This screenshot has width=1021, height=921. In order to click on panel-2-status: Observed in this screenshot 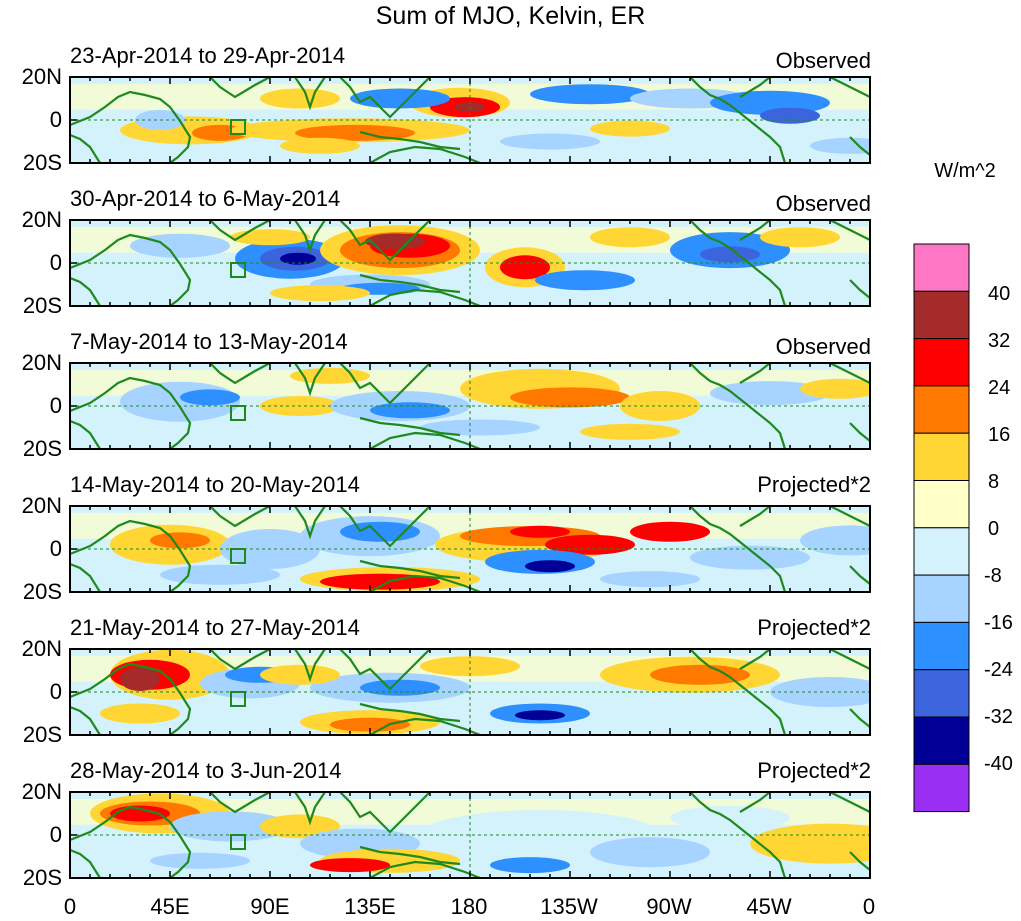, I will do `click(823, 203)`.